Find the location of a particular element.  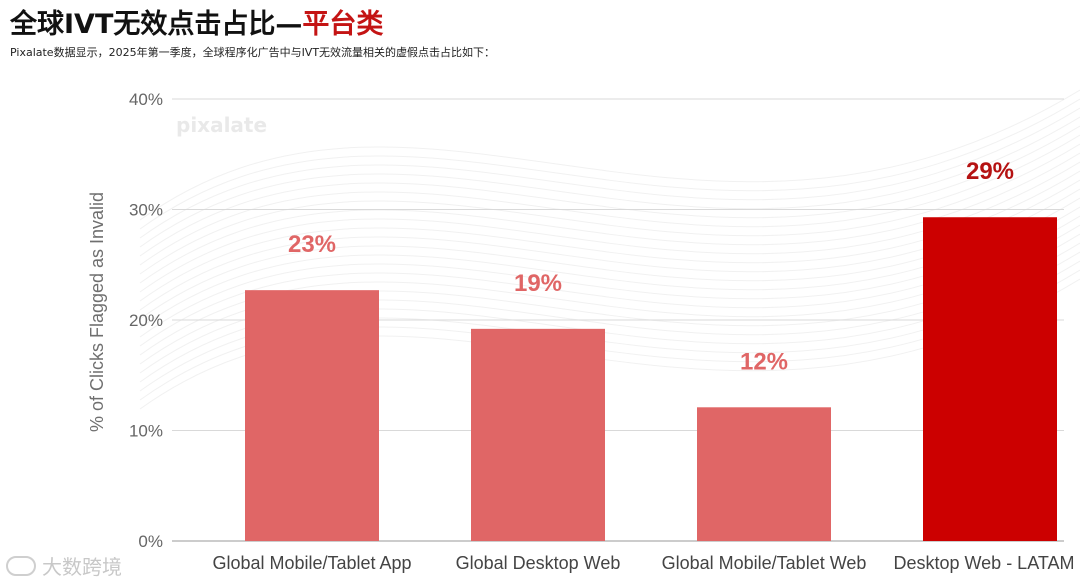

x-tick-label: Global Mobile/Tablet Web is located at coordinates (764, 563).